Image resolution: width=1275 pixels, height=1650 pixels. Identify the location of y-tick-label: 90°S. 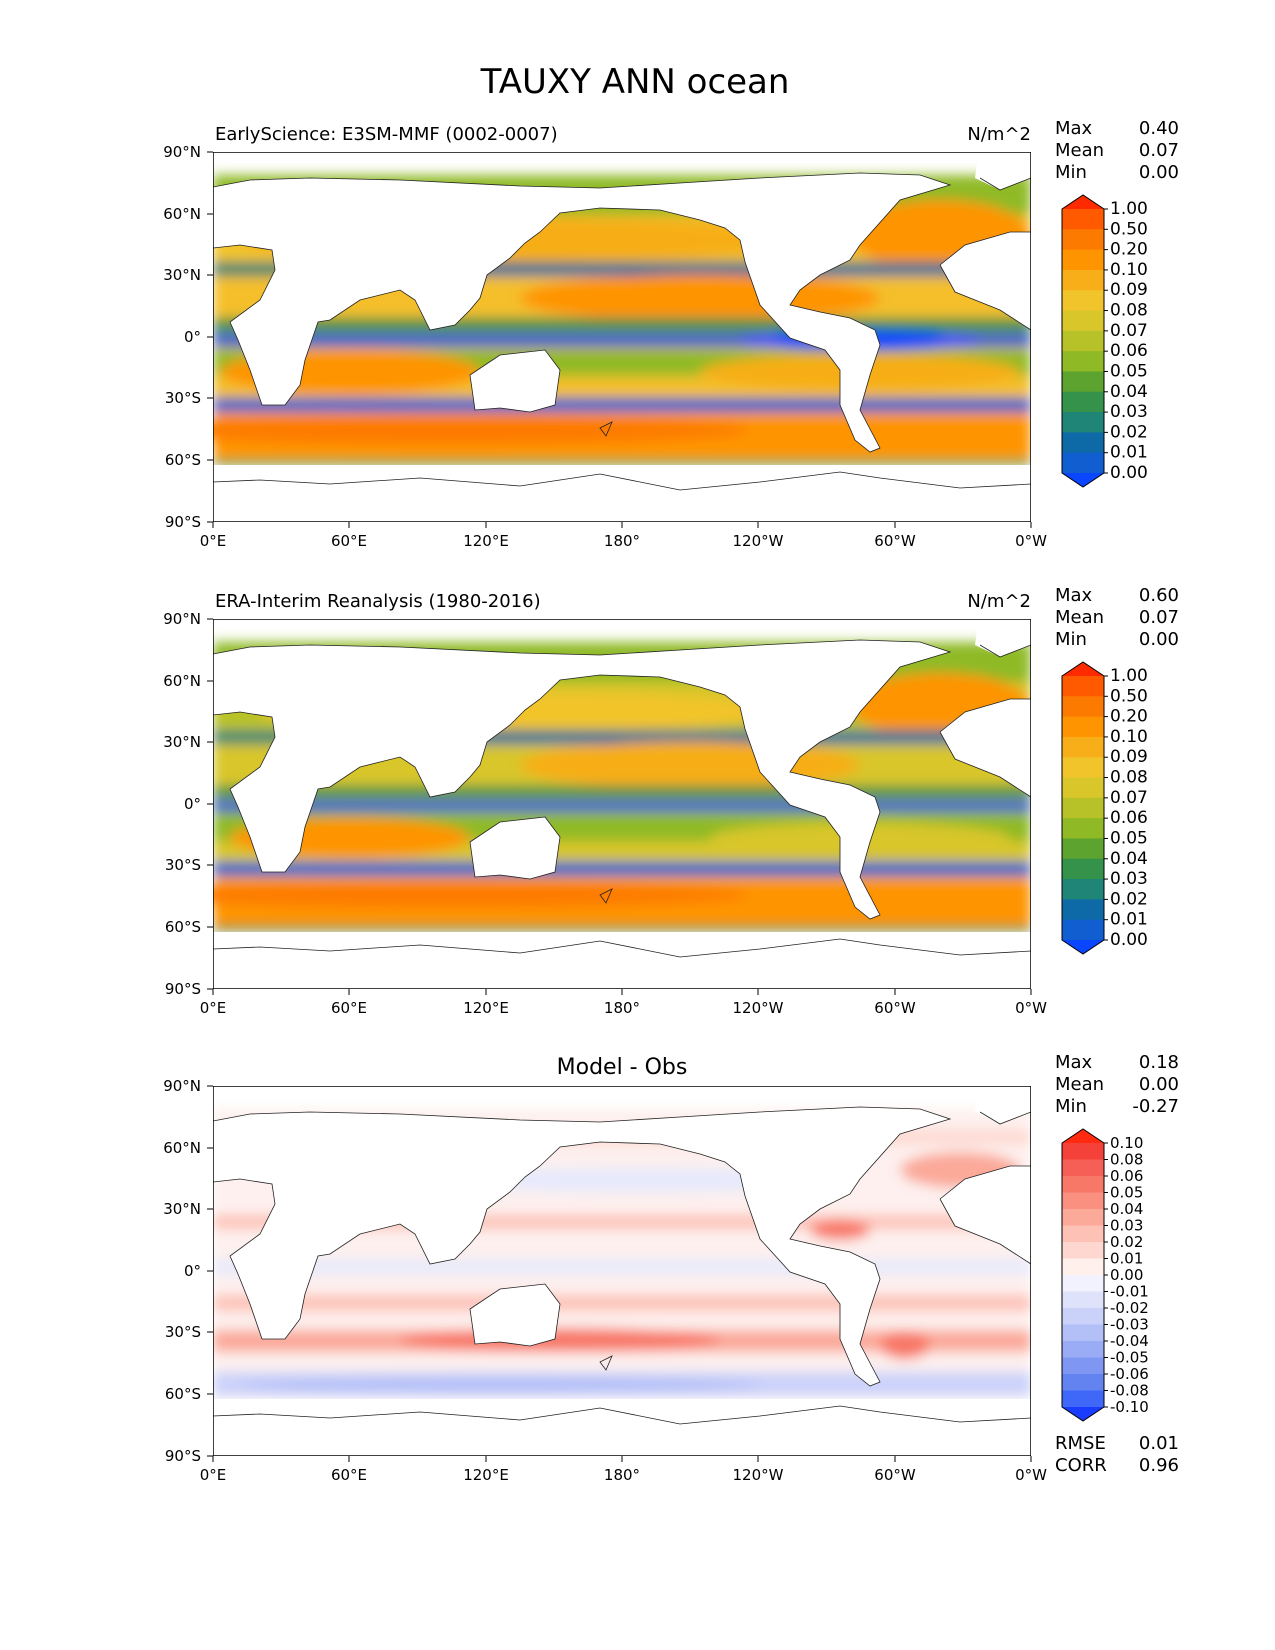
(183, 1456).